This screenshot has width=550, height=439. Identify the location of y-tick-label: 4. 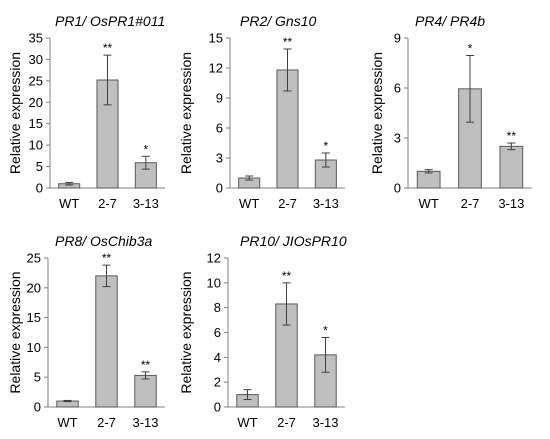
(217, 357).